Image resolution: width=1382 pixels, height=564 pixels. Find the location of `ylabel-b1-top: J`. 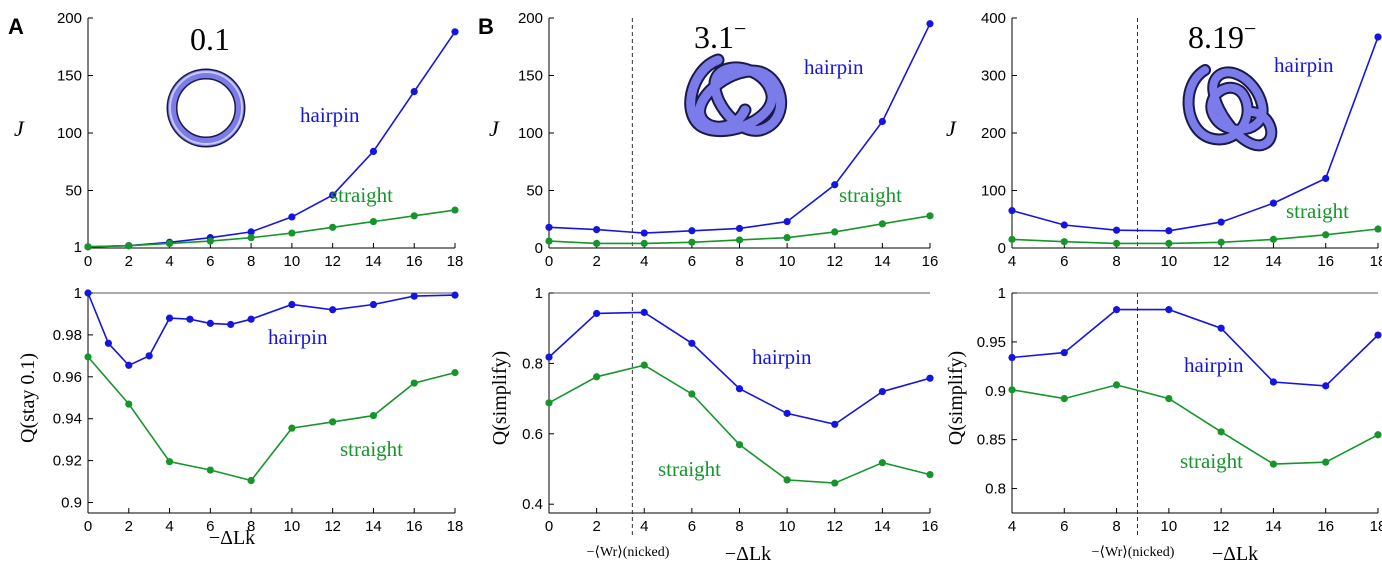

ylabel-b1-top: J is located at coordinates (494, 128).